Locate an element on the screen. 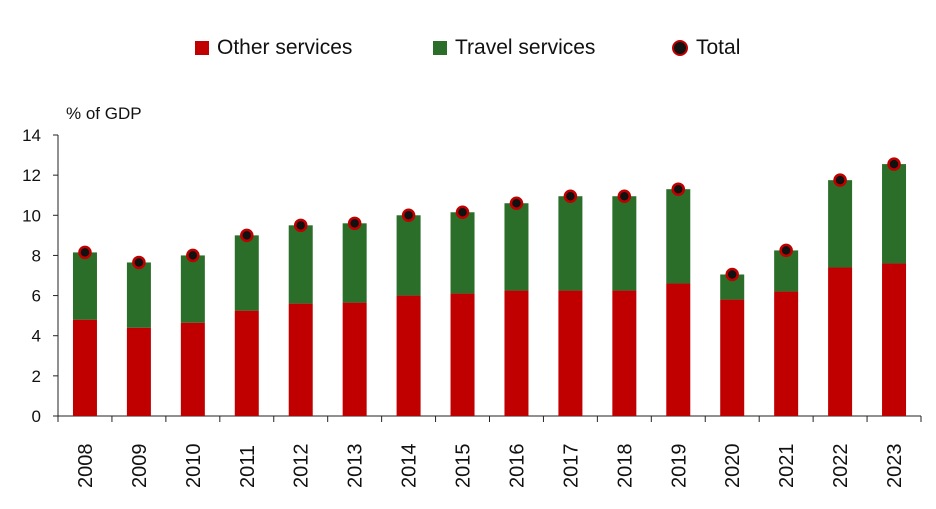 The height and width of the screenshot is (509, 936). x-tick-label: 2010 is located at coordinates (194, 466).